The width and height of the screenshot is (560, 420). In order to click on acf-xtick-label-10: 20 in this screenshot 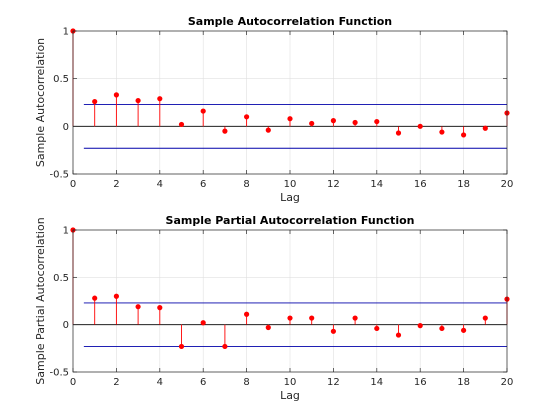, I will do `click(507, 184)`.